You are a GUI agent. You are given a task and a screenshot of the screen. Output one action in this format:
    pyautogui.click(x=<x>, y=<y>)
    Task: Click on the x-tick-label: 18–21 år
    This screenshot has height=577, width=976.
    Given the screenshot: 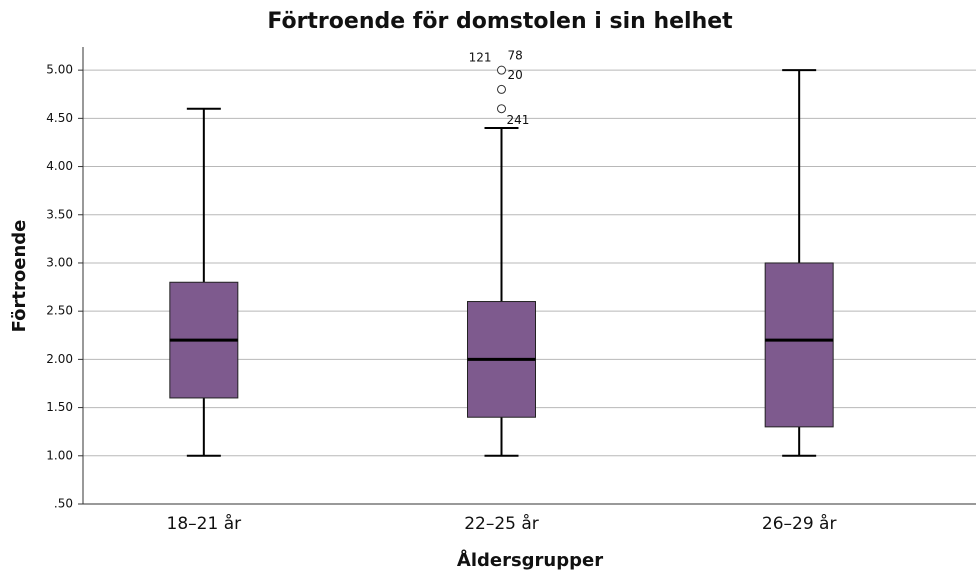 What is the action you would take?
    pyautogui.click(x=204, y=523)
    